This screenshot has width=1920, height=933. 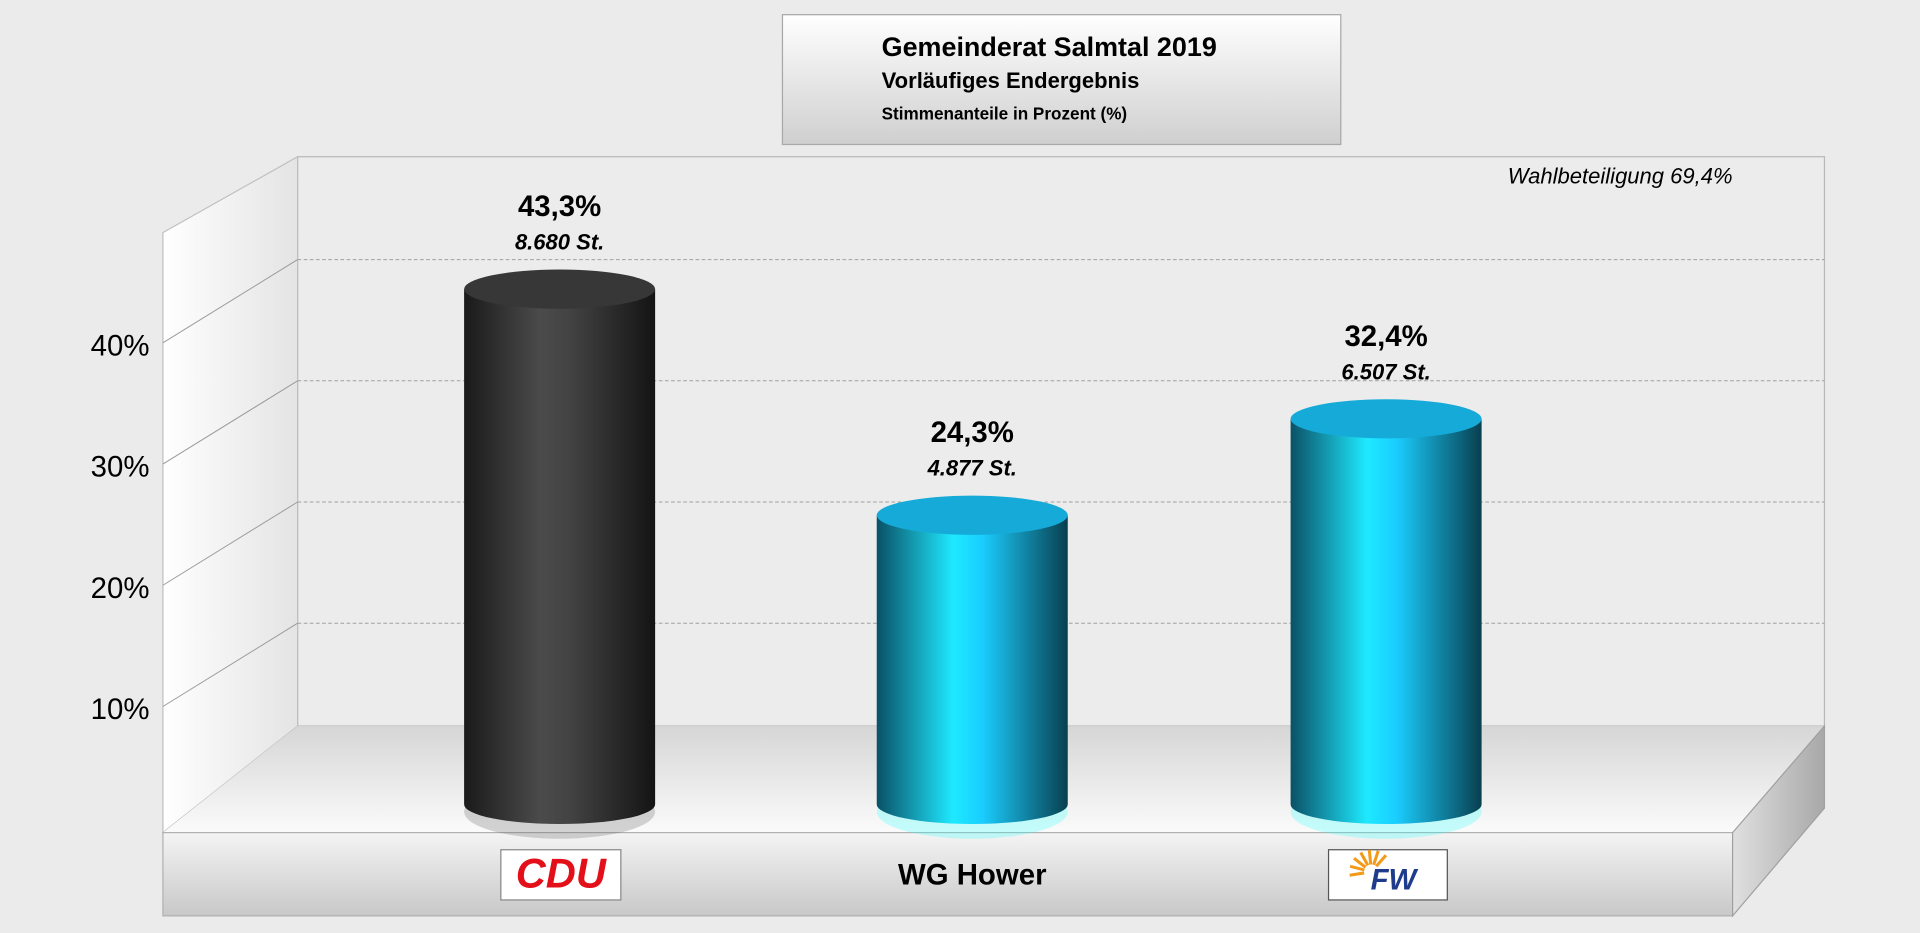 What do you see at coordinates (972, 432) in the screenshot?
I see `value-label: 24,3%` at bounding box center [972, 432].